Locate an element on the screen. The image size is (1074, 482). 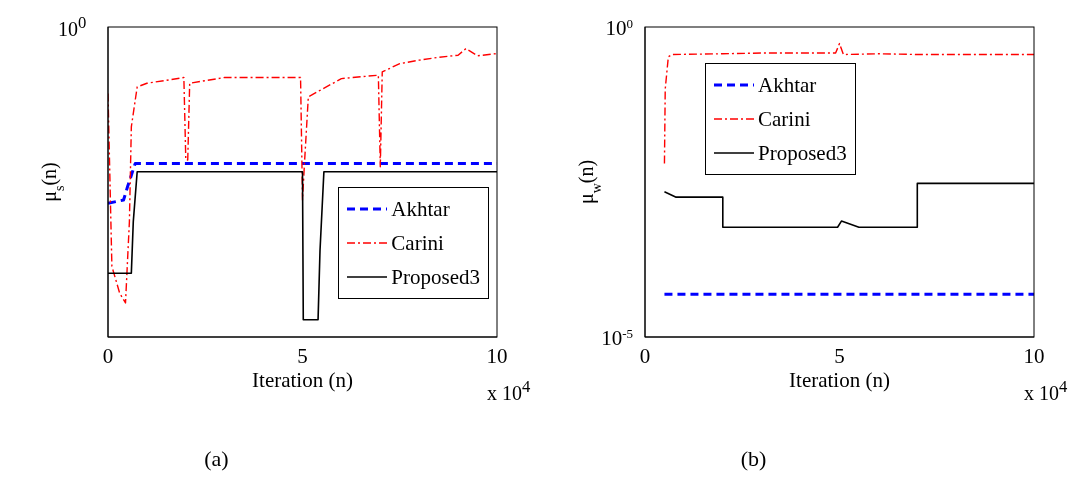
text: (a) is located at coordinates (216, 459).